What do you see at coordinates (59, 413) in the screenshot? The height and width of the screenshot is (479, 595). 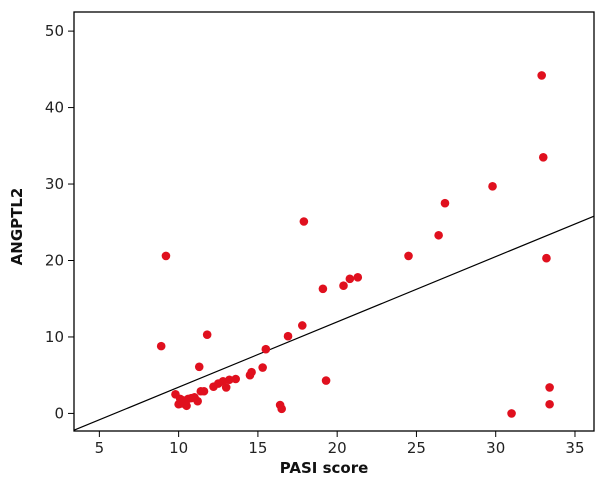 I see `y-tick-label: 0` at bounding box center [59, 413].